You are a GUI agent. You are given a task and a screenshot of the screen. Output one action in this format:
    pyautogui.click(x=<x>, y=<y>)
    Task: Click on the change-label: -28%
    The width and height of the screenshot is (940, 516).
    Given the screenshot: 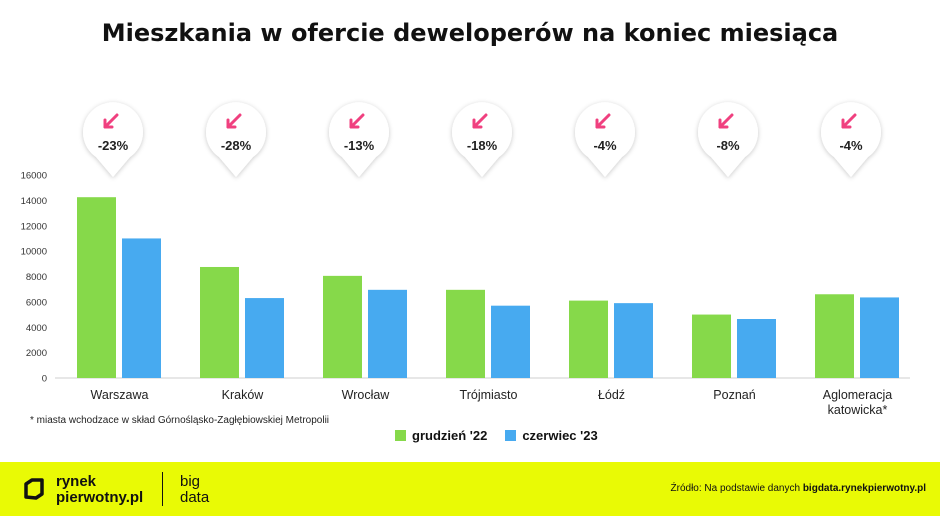 What is the action you would take?
    pyautogui.click(x=236, y=145)
    